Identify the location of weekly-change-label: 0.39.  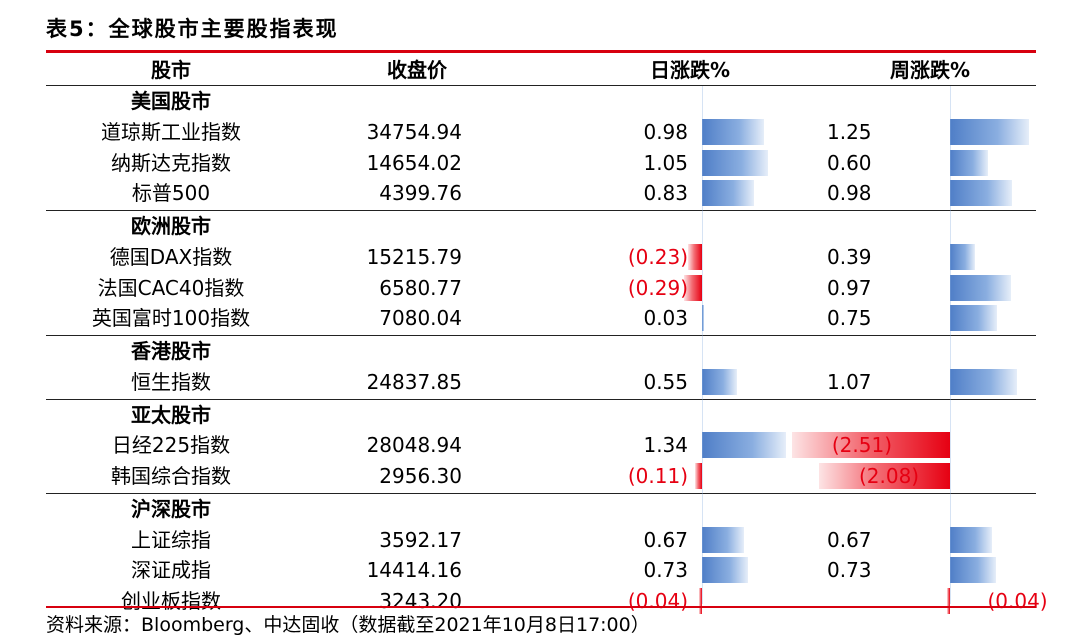
(849, 256).